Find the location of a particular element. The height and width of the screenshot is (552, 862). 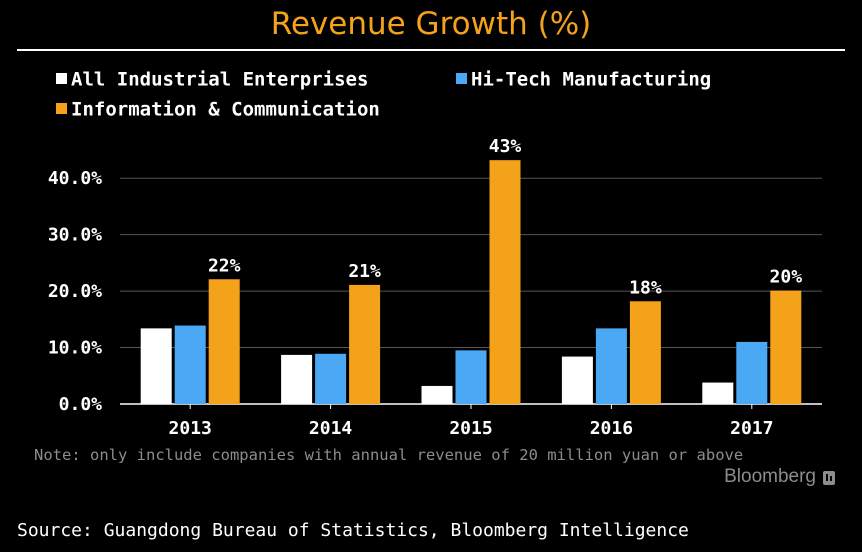

legend-swatch-hi-tech is located at coordinates (461, 78).